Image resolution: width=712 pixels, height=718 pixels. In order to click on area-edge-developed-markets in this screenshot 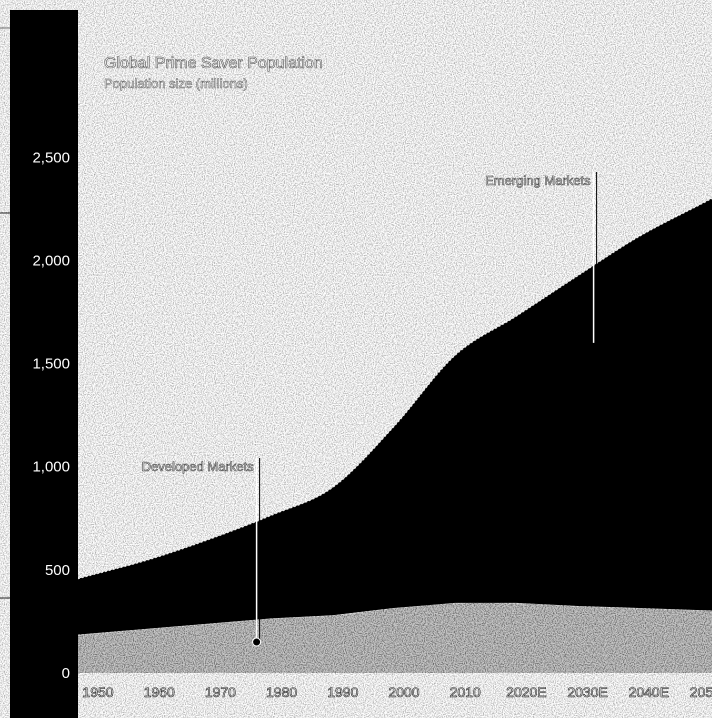, I will do `click(394, 618)`.